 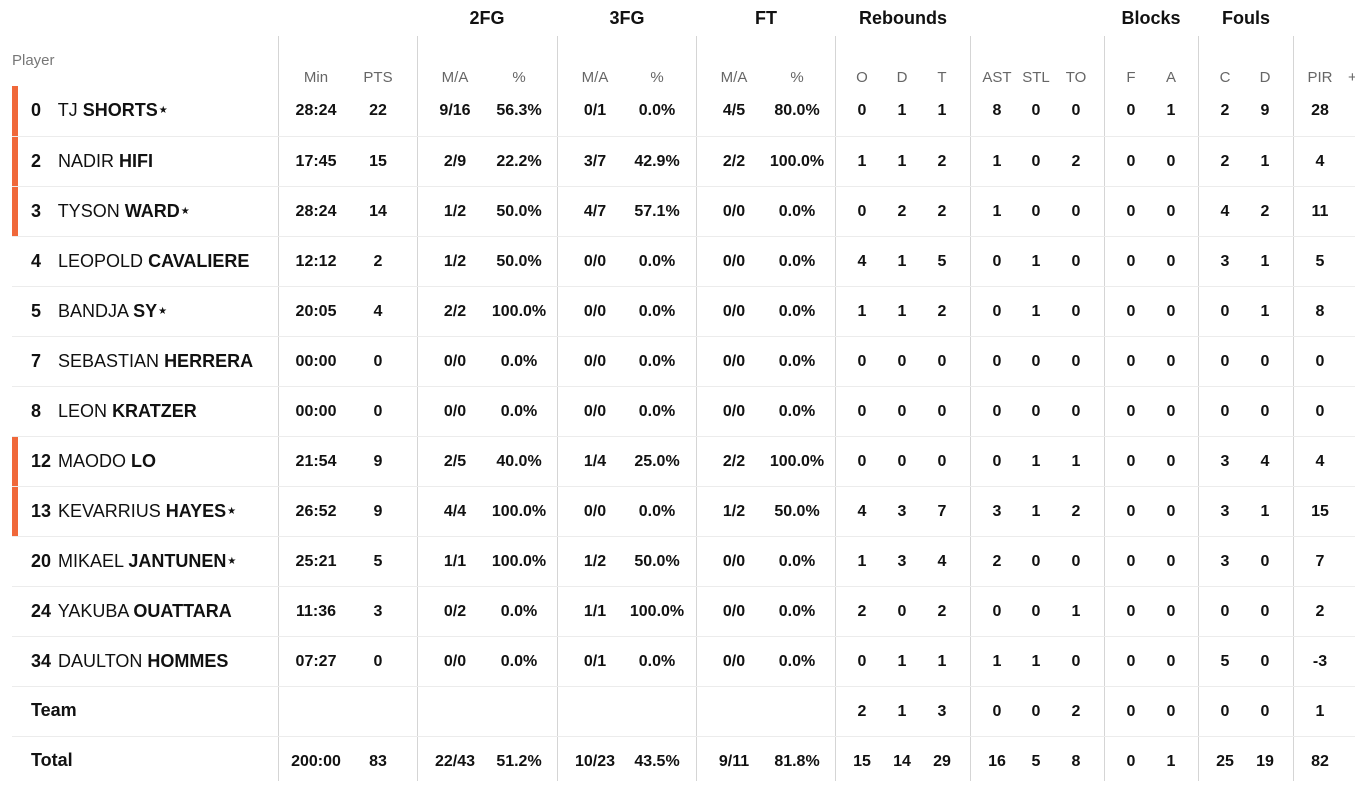 What do you see at coordinates (36, 261) in the screenshot?
I see `player-number: 4` at bounding box center [36, 261].